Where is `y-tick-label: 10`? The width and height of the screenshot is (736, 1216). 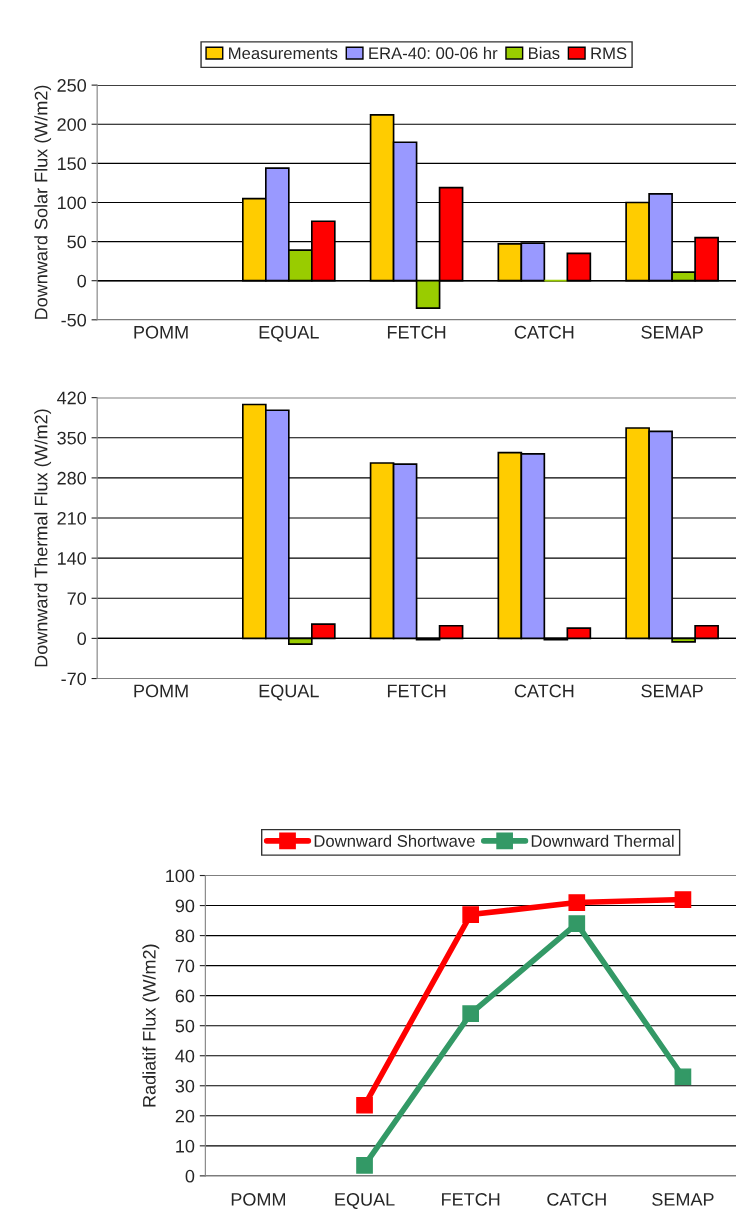
y-tick-label: 10 is located at coordinates (185, 1146).